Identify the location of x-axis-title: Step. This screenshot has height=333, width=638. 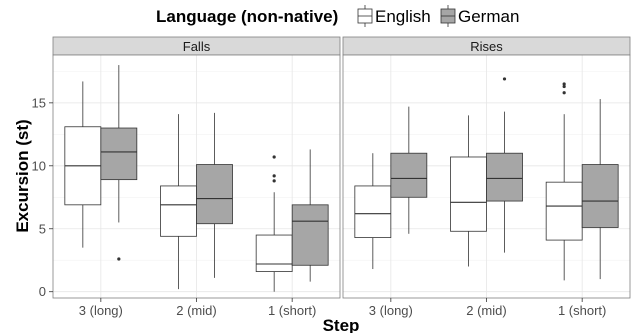
(341, 324).